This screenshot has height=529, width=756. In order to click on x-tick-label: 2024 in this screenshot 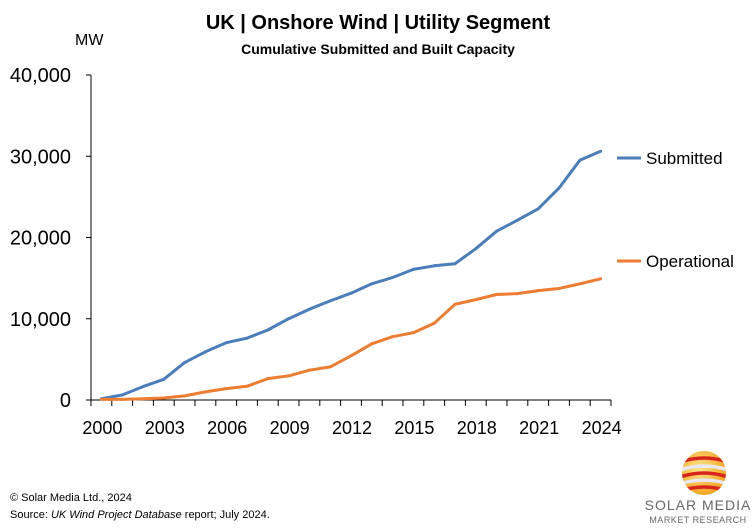, I will do `click(602, 428)`.